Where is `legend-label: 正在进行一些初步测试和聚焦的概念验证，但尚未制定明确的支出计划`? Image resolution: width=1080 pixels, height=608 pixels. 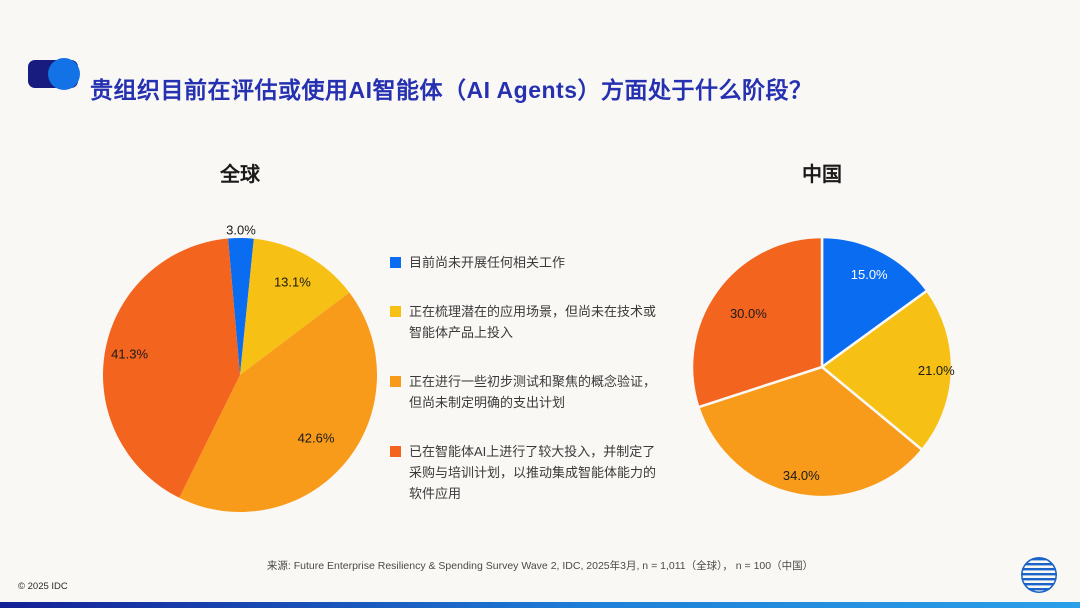 legend-label: 正在进行一些初步测试和聚焦的概念验证，但尚未制定明确的支出计划 is located at coordinates (533, 392).